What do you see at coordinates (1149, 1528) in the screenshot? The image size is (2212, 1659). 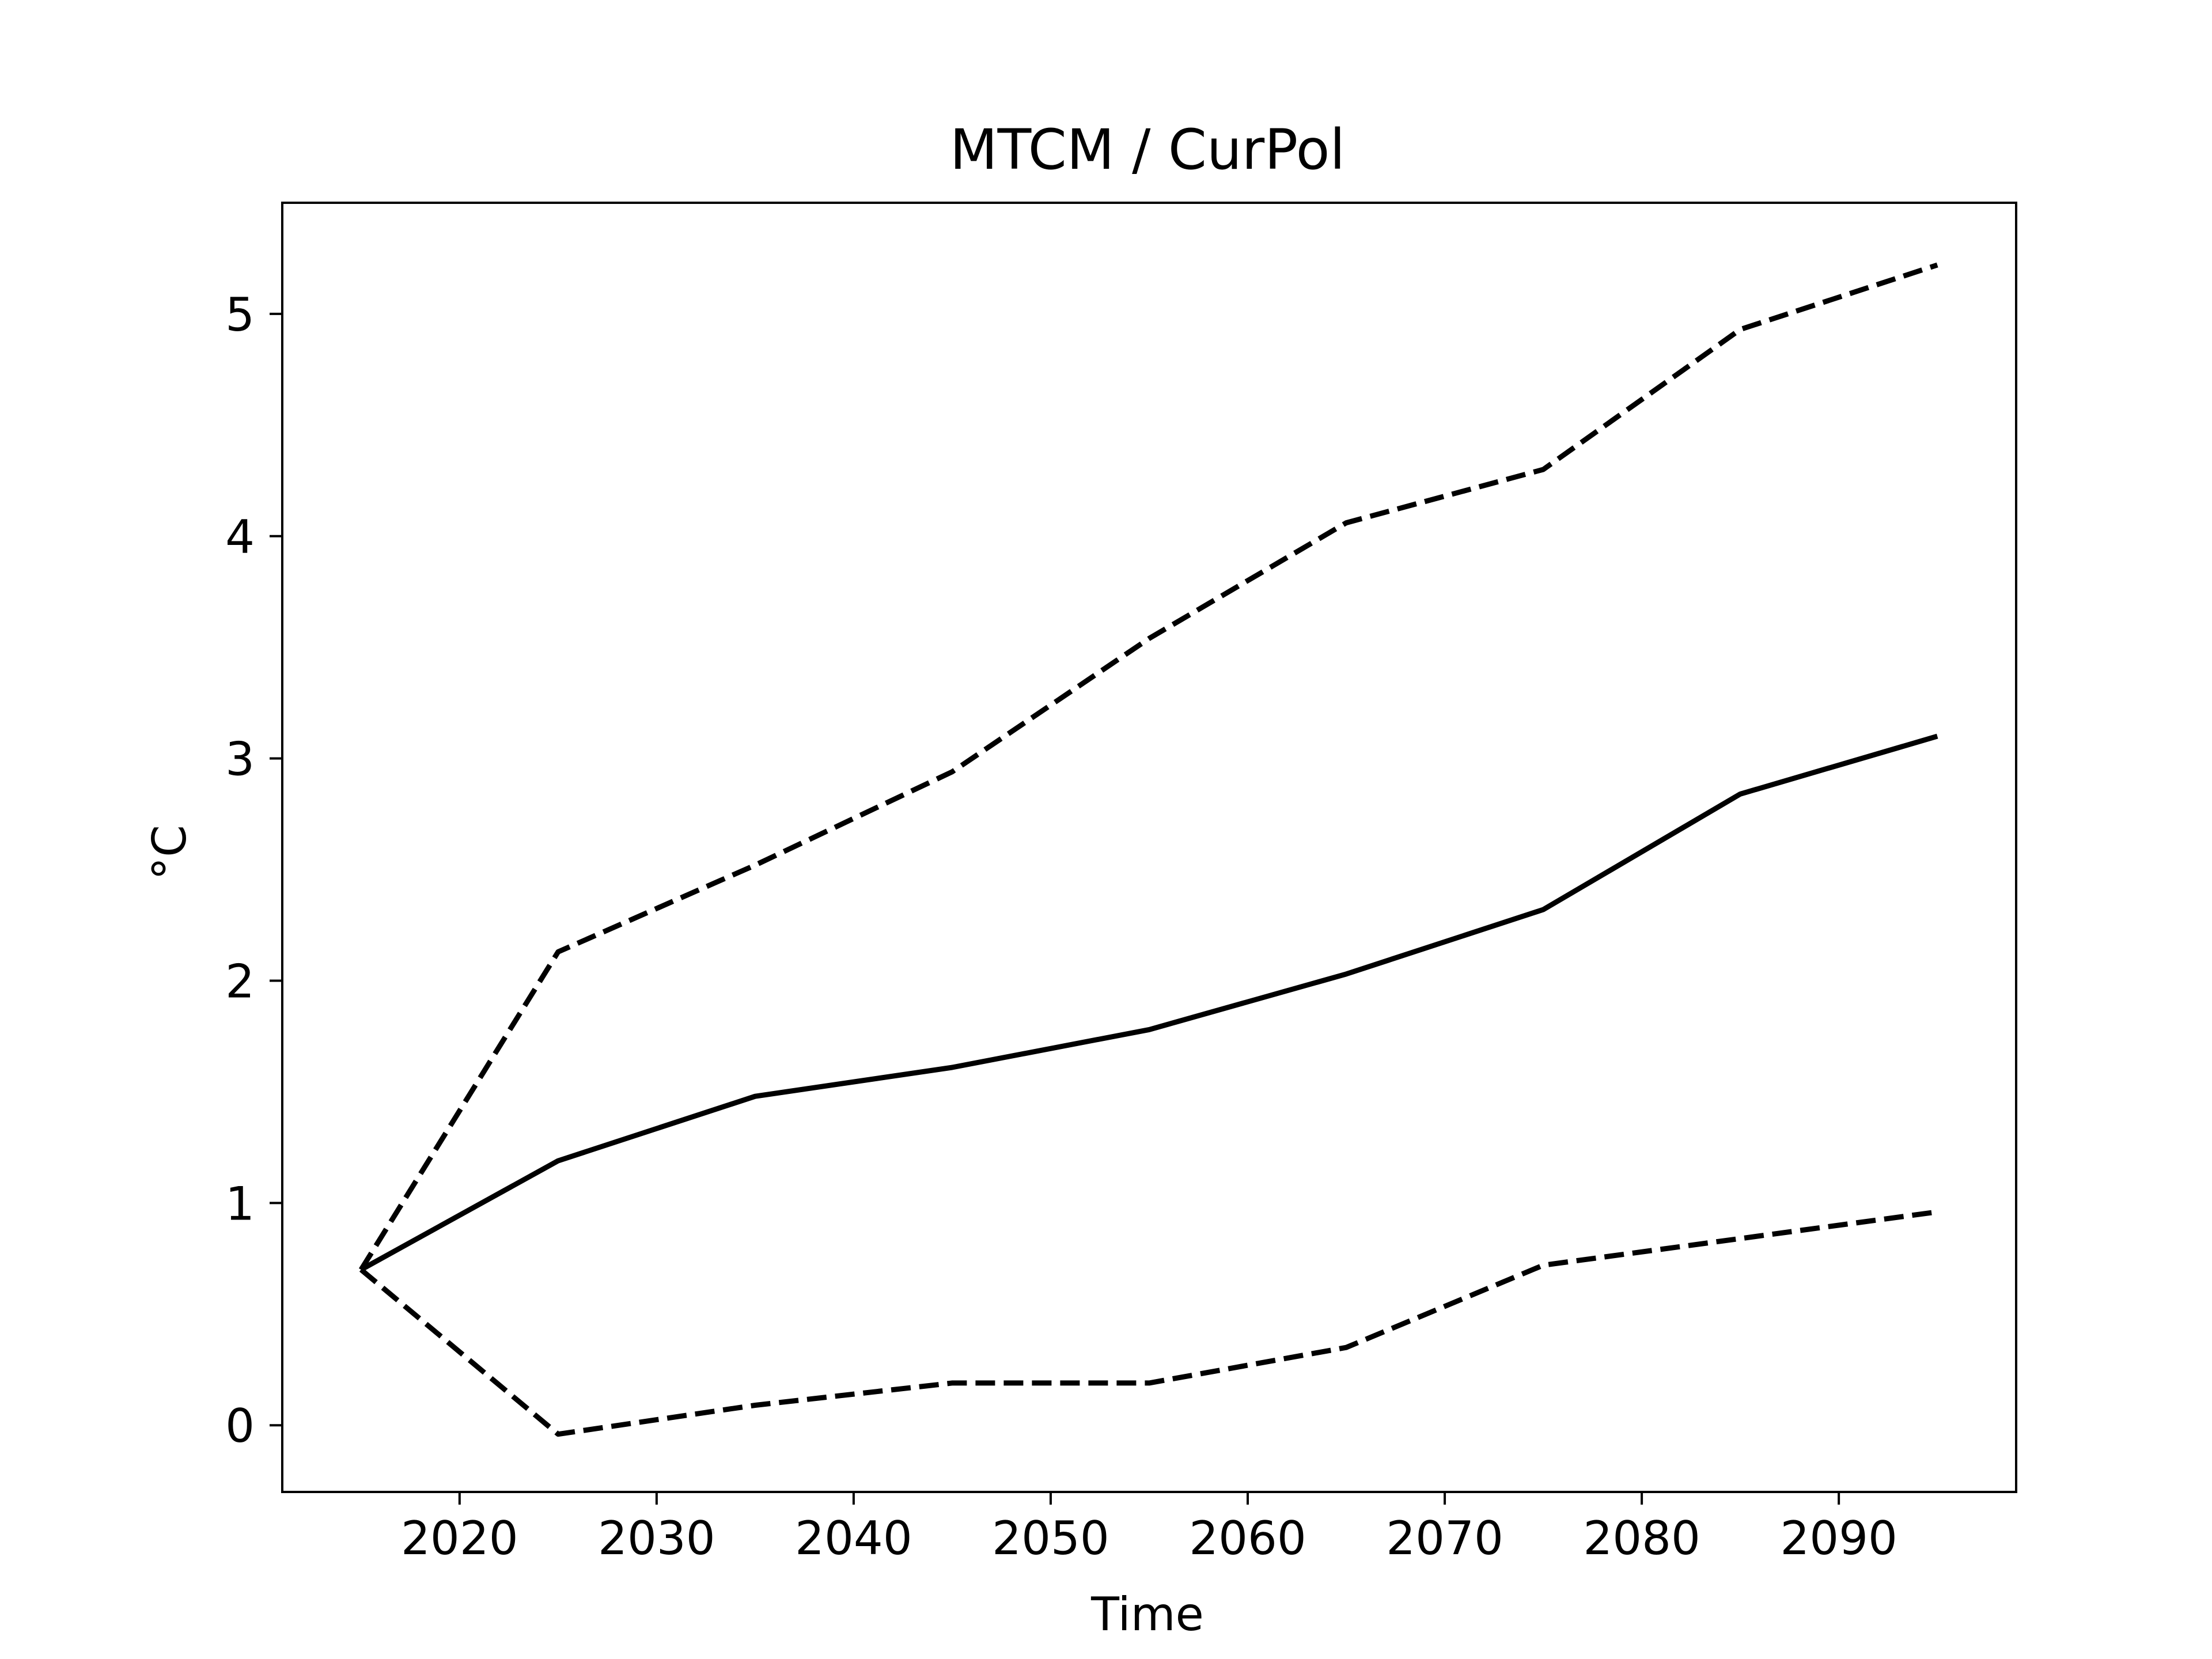 I see `x-axis: 2020 2030 2040 2050 2060 2070 2080 2090` at bounding box center [1149, 1528].